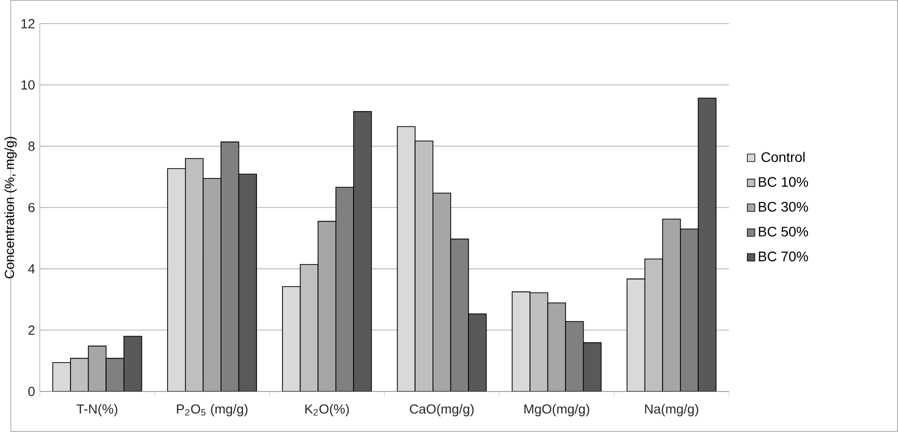 The height and width of the screenshot is (432, 898). What do you see at coordinates (28, 85) in the screenshot?
I see `y-tick-label: 10` at bounding box center [28, 85].